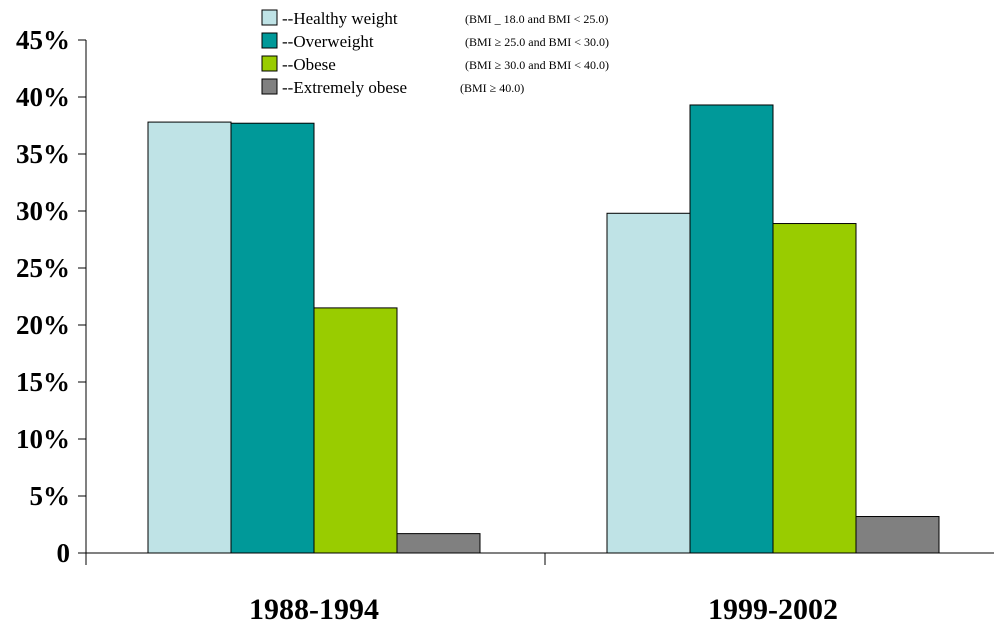  I want to click on y-tick-label: 25%, so click(43, 268).